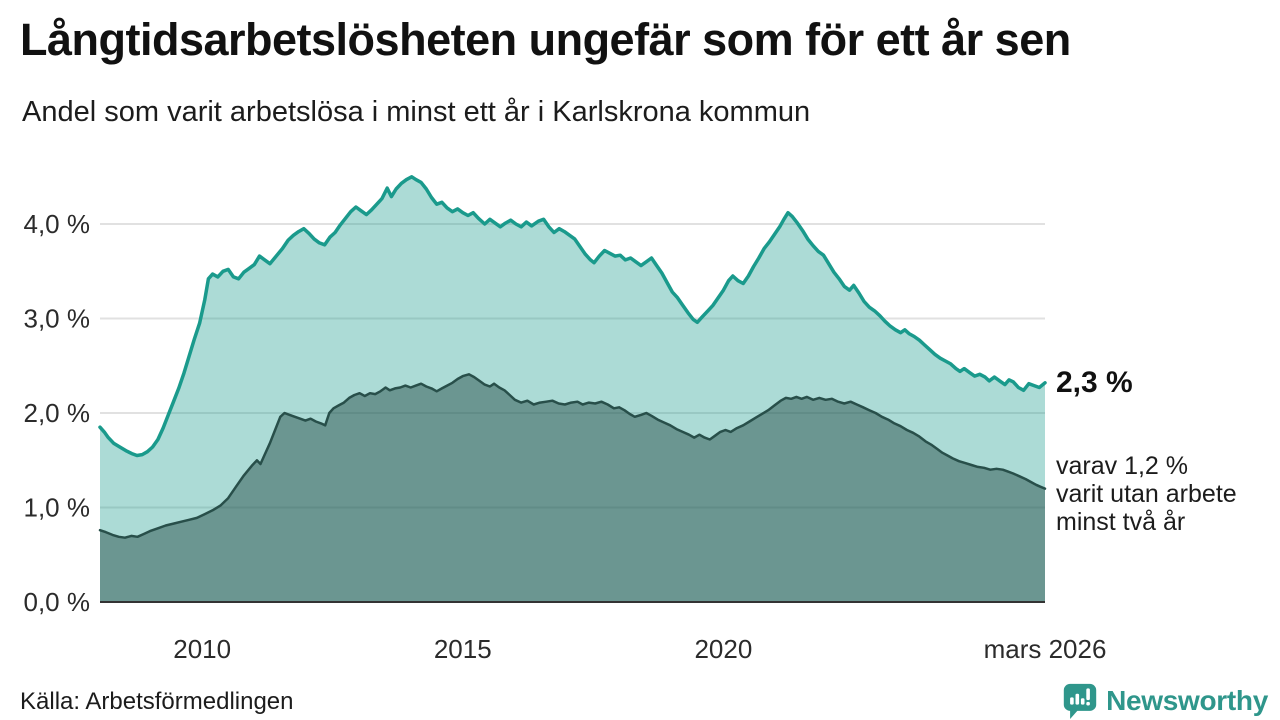 Image resolution: width=1280 pixels, height=720 pixels. Describe the element at coordinates (157, 701) in the screenshot. I see `source-label: Källa: Arbetsförmedlingen` at that location.